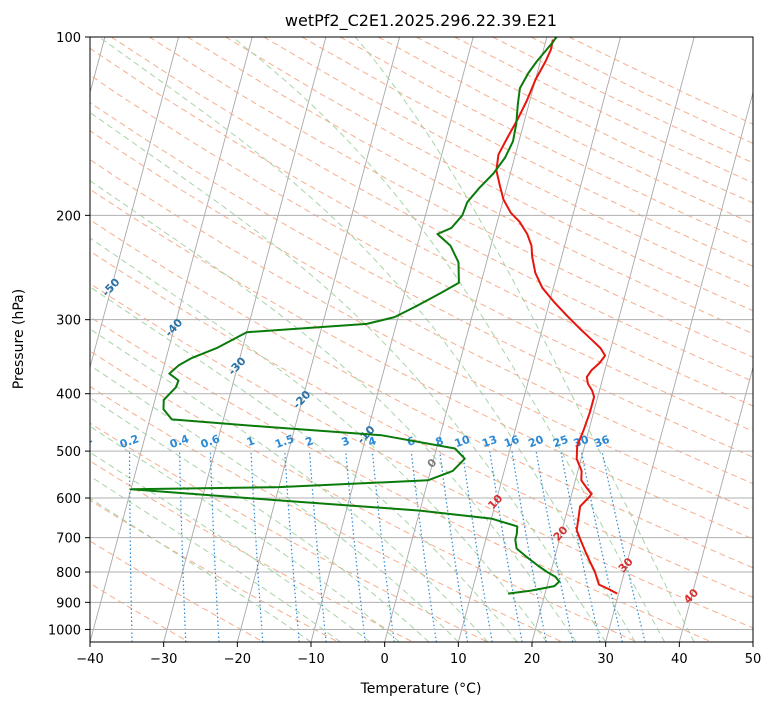 The width and height of the screenshot is (775, 708). What do you see at coordinates (418, 654) in the screenshot?
I see `x-axis-ticks: −40 −30 −20 −10 0 10 20 30 40 50` at bounding box center [418, 654].